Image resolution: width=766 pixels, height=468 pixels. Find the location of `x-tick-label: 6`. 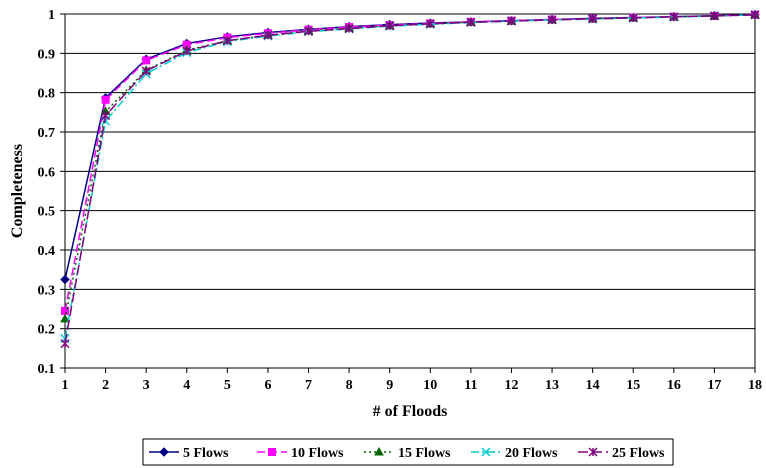

x-tick-label: 6 is located at coordinates (267, 385).